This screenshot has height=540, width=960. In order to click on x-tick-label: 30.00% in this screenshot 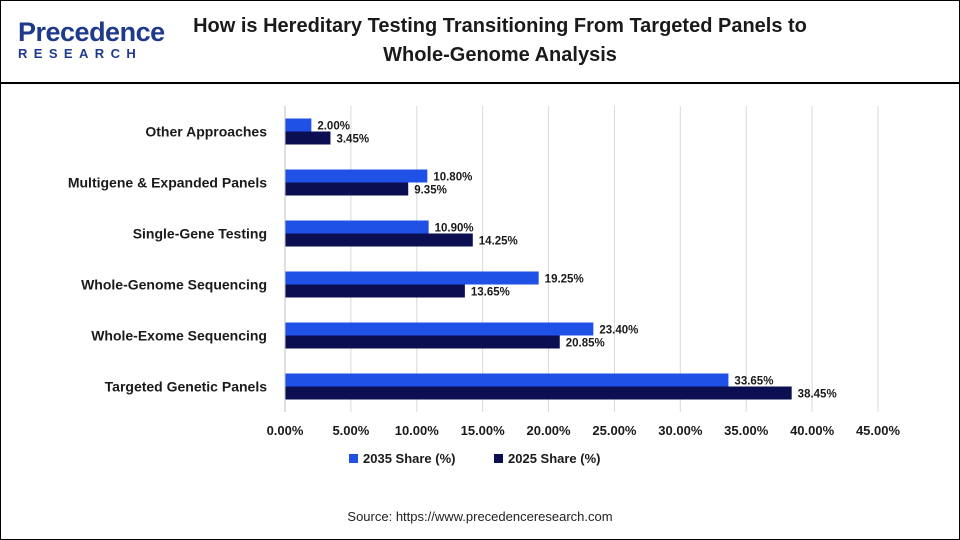, I will do `click(680, 430)`.